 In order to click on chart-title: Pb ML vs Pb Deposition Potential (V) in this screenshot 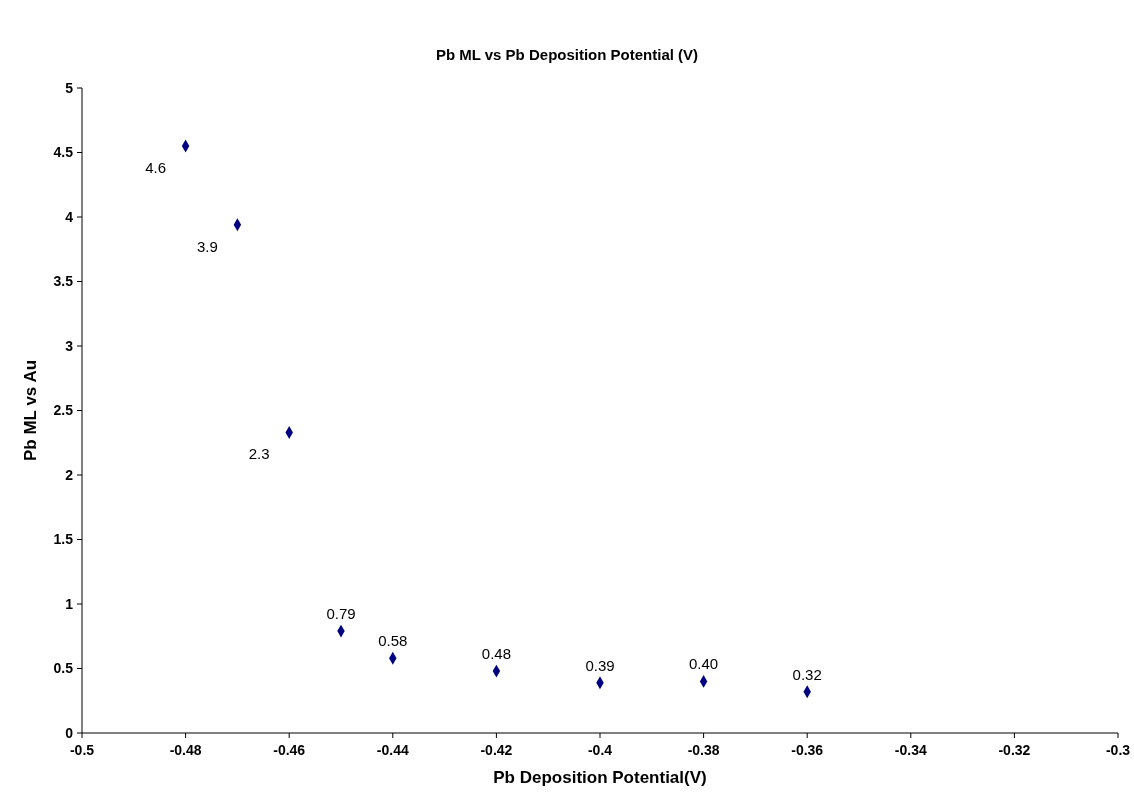, I will do `click(567, 54)`.